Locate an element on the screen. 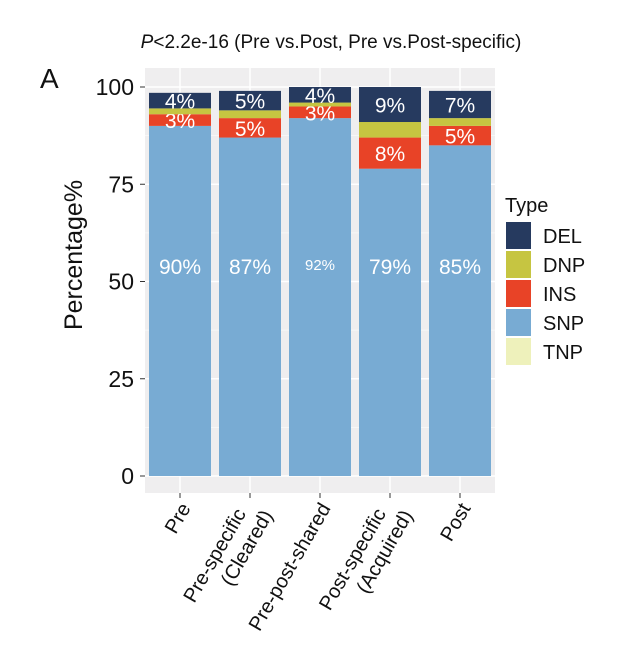  data-label: 87% is located at coordinates (250, 267).